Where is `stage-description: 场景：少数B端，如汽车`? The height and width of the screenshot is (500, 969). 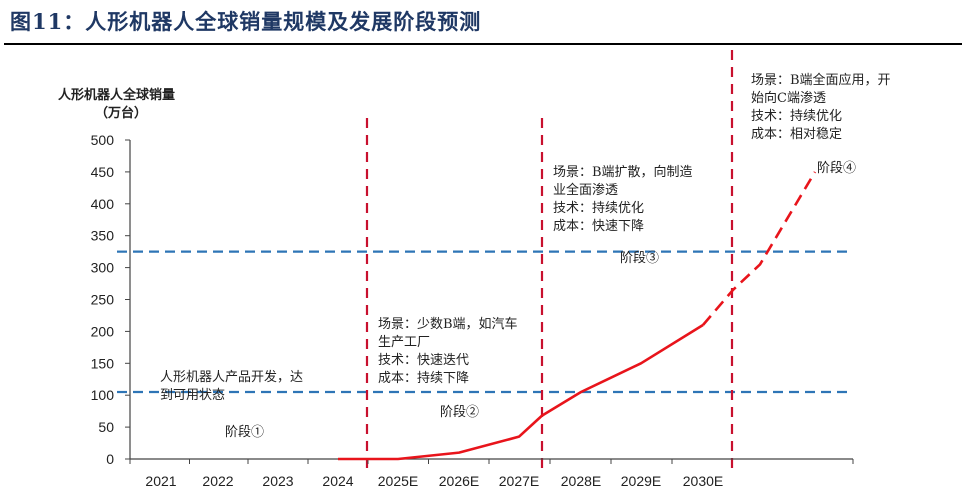
stage-description: 场景：少数B端，如汽车 is located at coordinates (448, 324).